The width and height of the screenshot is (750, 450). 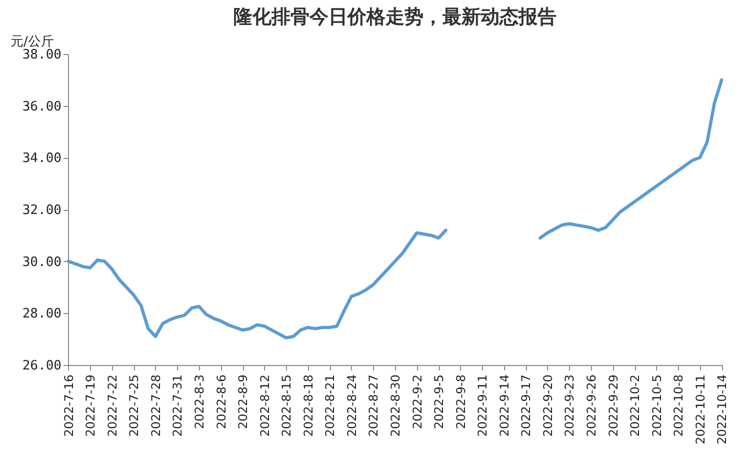 What do you see at coordinates (635, 405) in the screenshot?
I see `x-tick-label: 2022-10-2` at bounding box center [635, 405].